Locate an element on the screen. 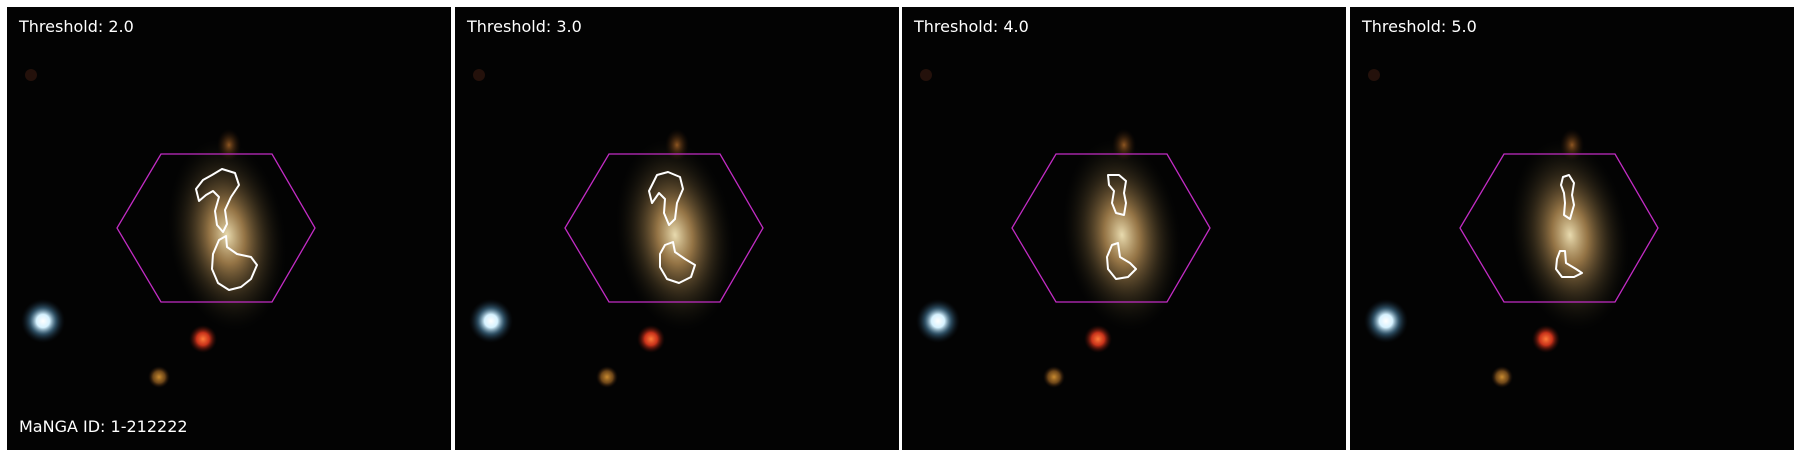  threshold-label: Threshold: 4.0 is located at coordinates (971, 26).